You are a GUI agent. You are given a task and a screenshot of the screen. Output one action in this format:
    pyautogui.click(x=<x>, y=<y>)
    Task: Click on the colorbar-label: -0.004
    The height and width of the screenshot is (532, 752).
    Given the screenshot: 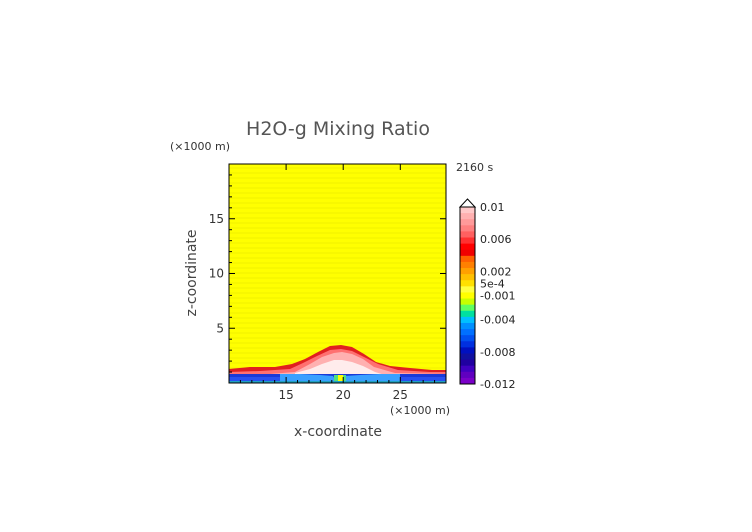 What is the action you would take?
    pyautogui.click(x=497, y=320)
    